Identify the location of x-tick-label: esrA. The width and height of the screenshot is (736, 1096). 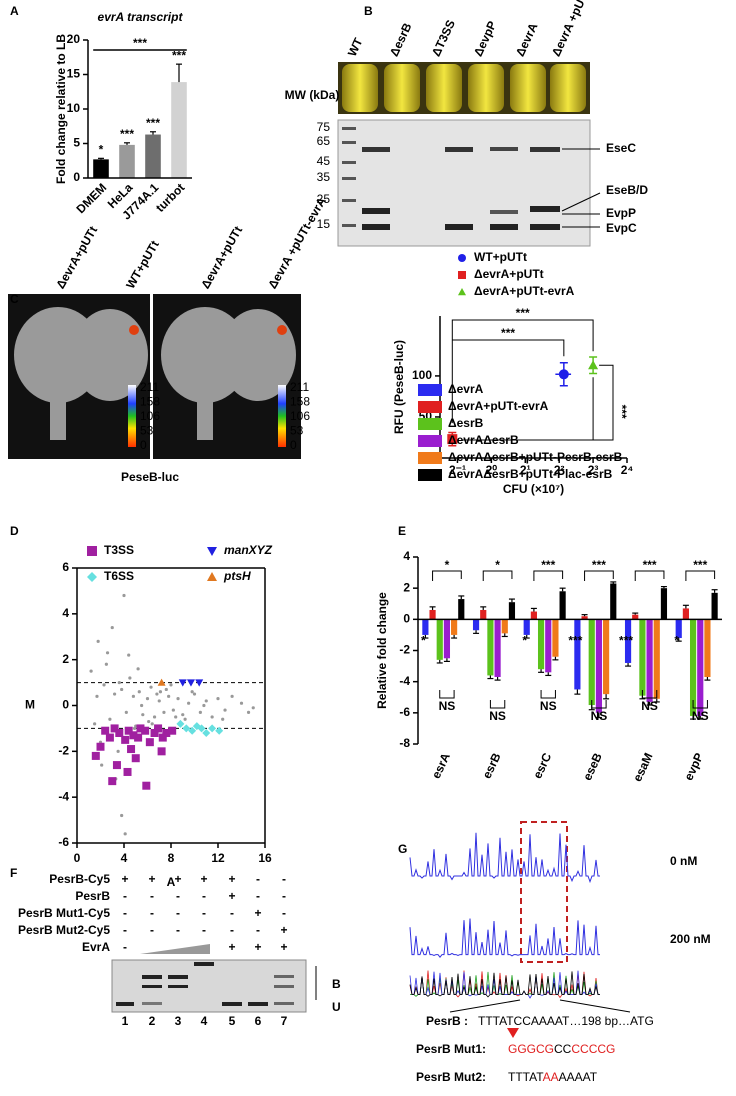
(441, 765).